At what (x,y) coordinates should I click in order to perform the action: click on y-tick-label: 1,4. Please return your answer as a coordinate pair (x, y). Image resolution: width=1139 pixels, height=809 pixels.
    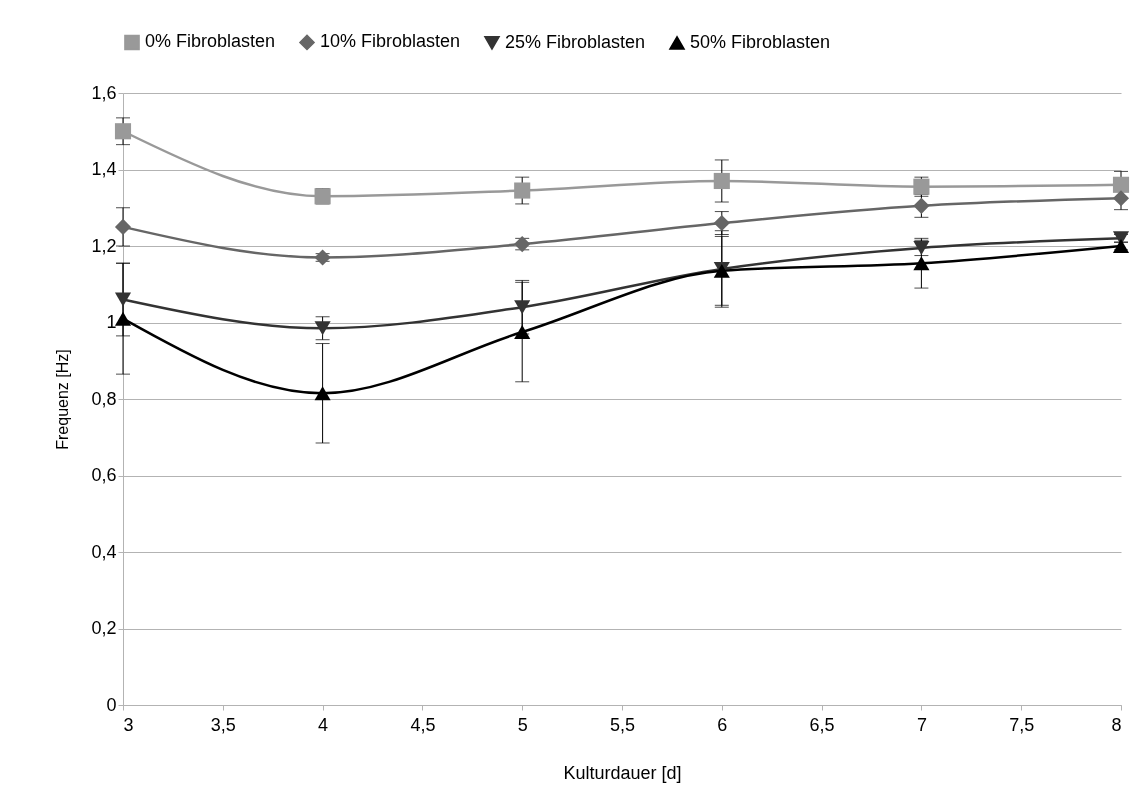
    Looking at the image, I should click on (104, 169).